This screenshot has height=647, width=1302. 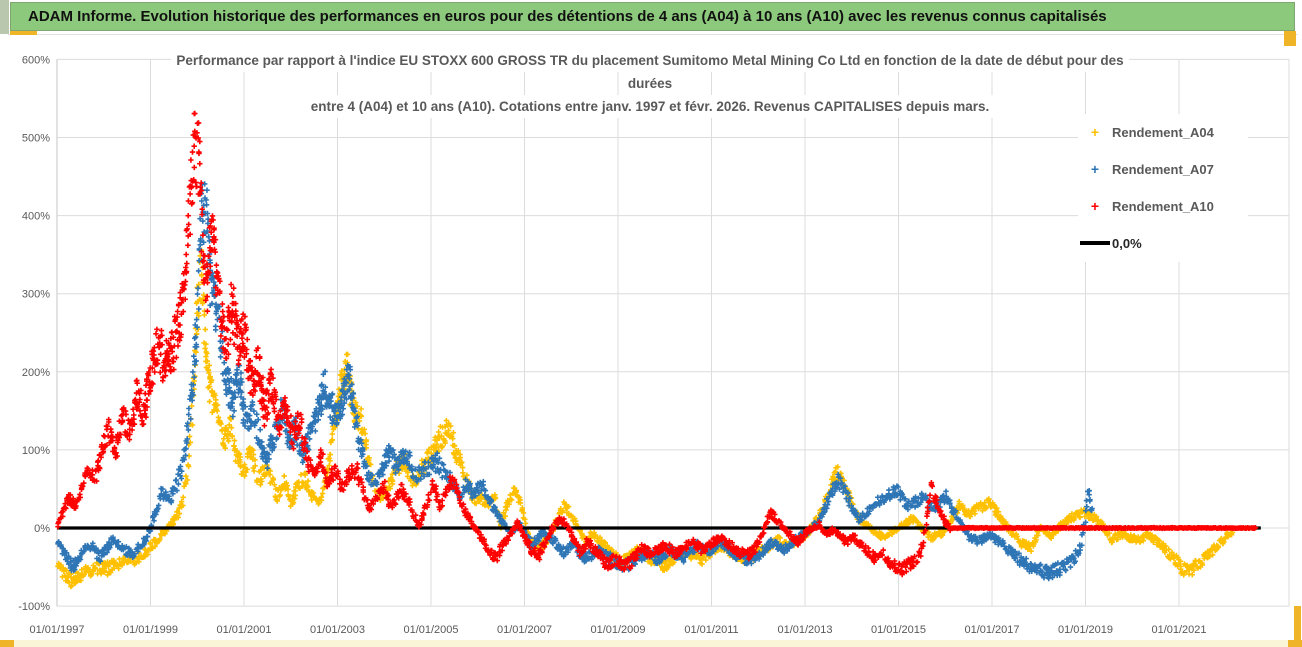 I want to click on legend-item-rendement-a10: + Rendement_A10, so click(x=1163, y=206).